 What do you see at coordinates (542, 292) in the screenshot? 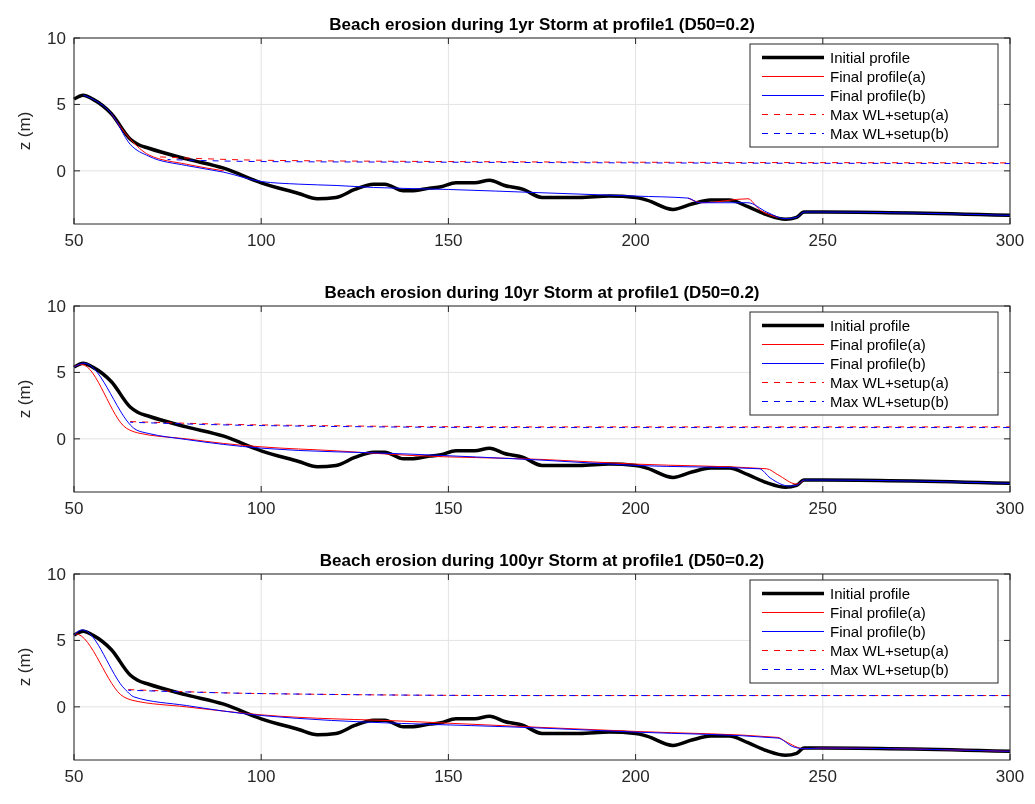
I see `chart-title: Beach erosion during 10yr Storm at profile1 (D50=0.2)` at bounding box center [542, 292].